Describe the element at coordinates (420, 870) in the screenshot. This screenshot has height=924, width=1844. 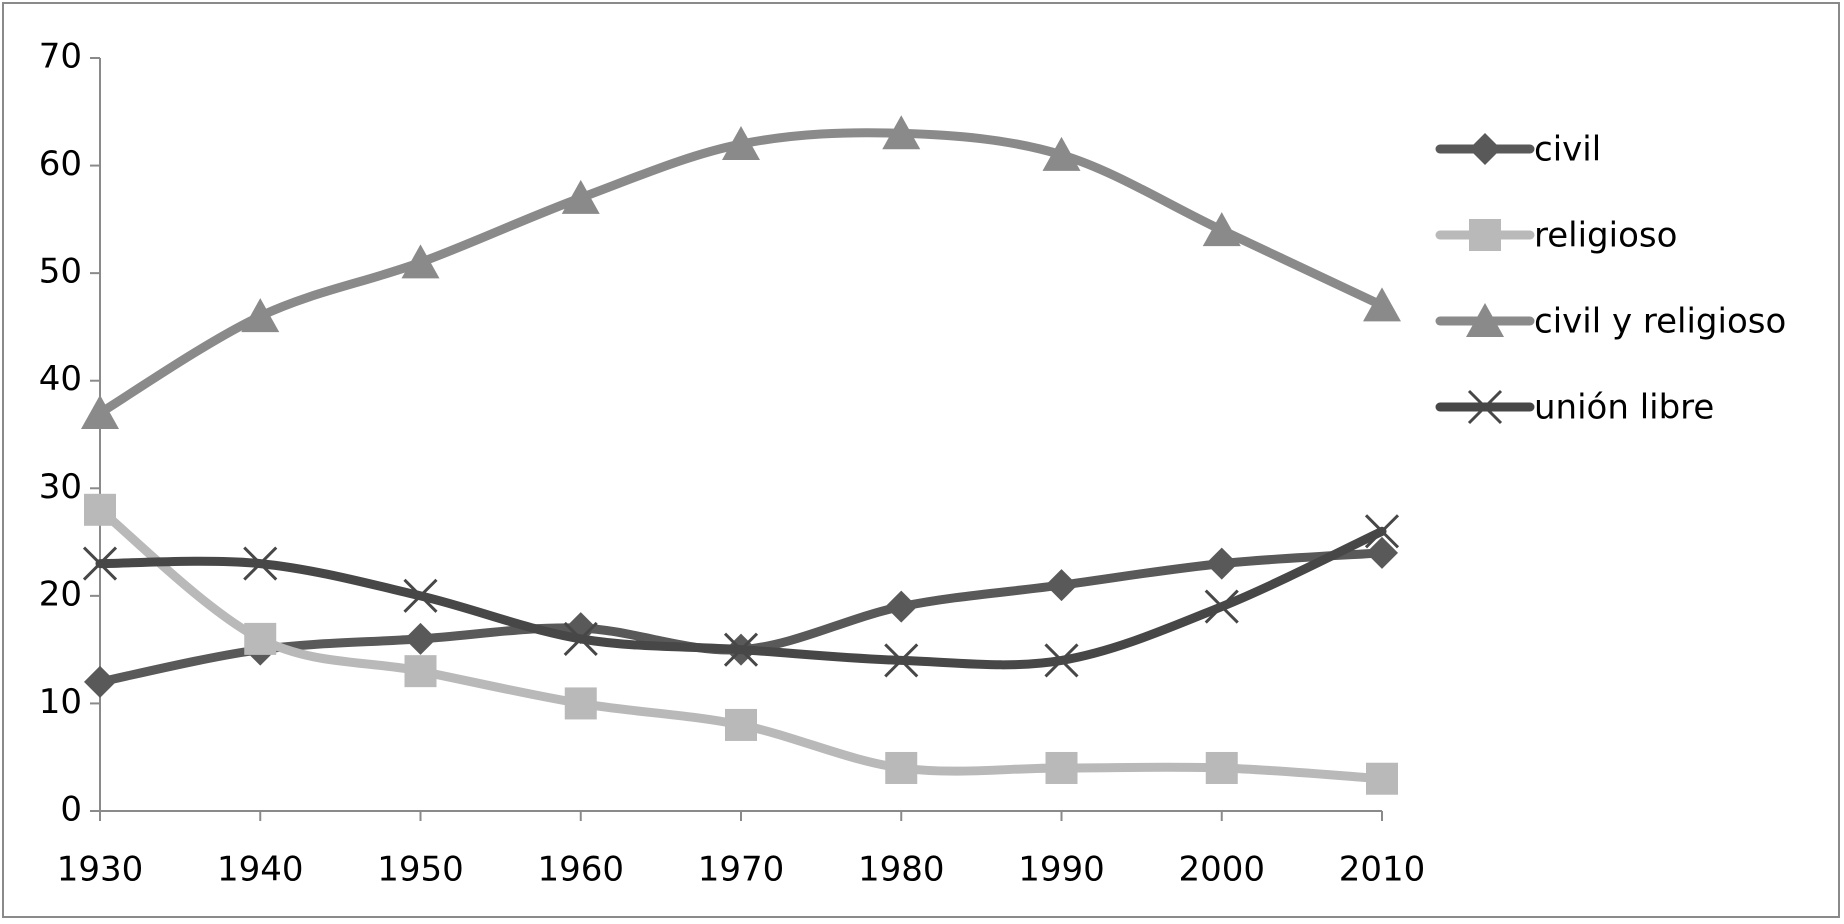
I see `x-tick-label: 1950` at that location.